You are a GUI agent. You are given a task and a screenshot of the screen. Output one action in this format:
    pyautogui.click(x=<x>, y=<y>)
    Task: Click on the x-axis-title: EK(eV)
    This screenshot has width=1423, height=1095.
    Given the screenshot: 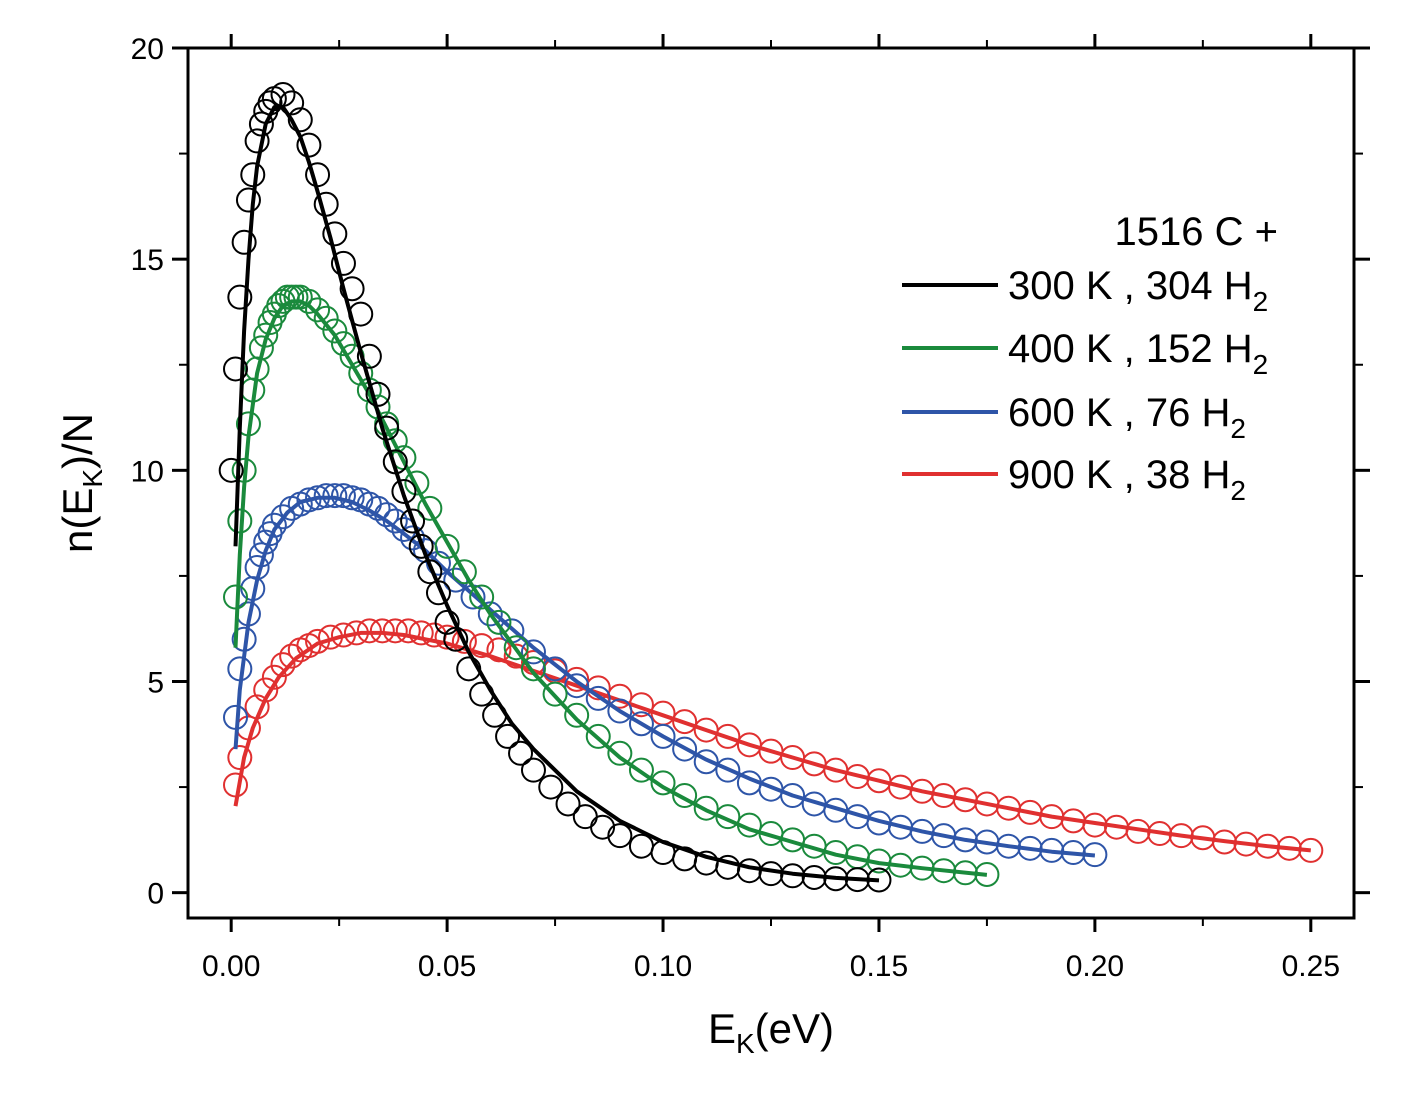 What is the action you would take?
    pyautogui.click(x=771, y=1032)
    